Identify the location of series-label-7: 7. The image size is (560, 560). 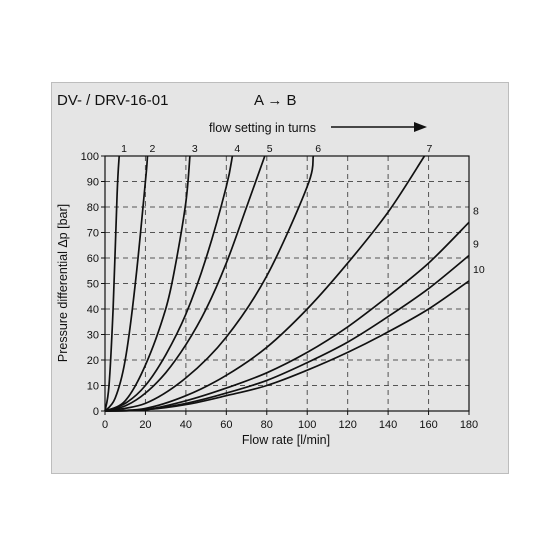
(430, 149).